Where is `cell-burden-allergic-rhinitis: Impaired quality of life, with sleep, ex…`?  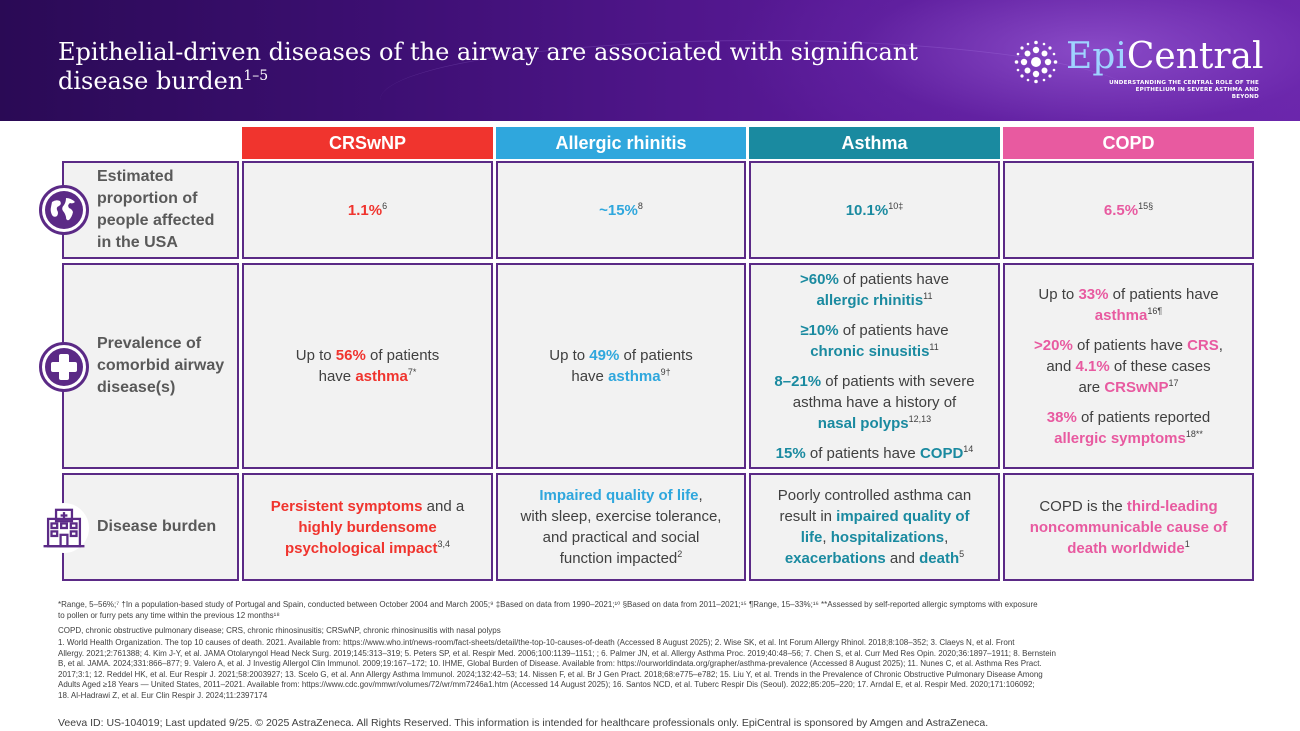
cell-burden-allergic-rhinitis: Impaired quality of life, with sleep, ex… is located at coordinates (621, 527).